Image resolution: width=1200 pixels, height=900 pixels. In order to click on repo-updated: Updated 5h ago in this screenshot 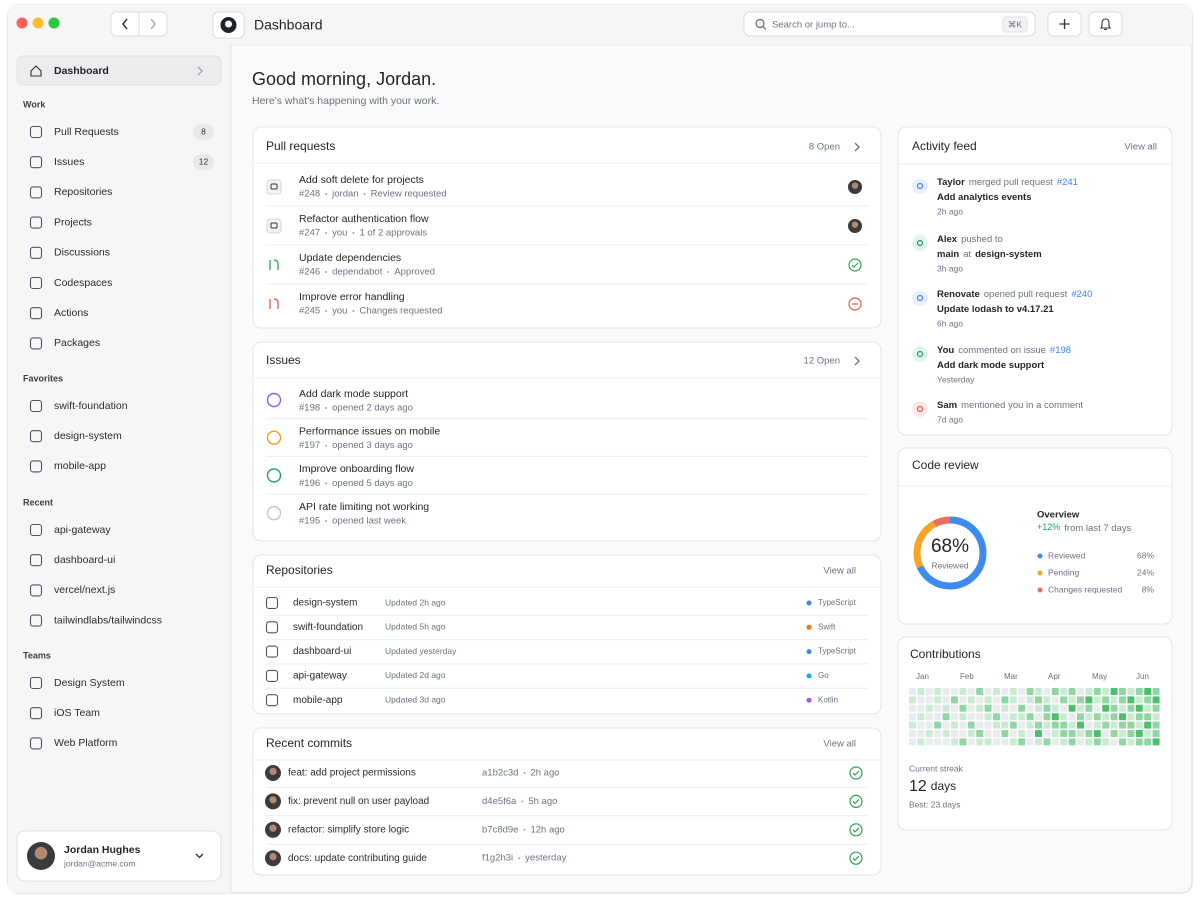, I will do `click(415, 627)`.